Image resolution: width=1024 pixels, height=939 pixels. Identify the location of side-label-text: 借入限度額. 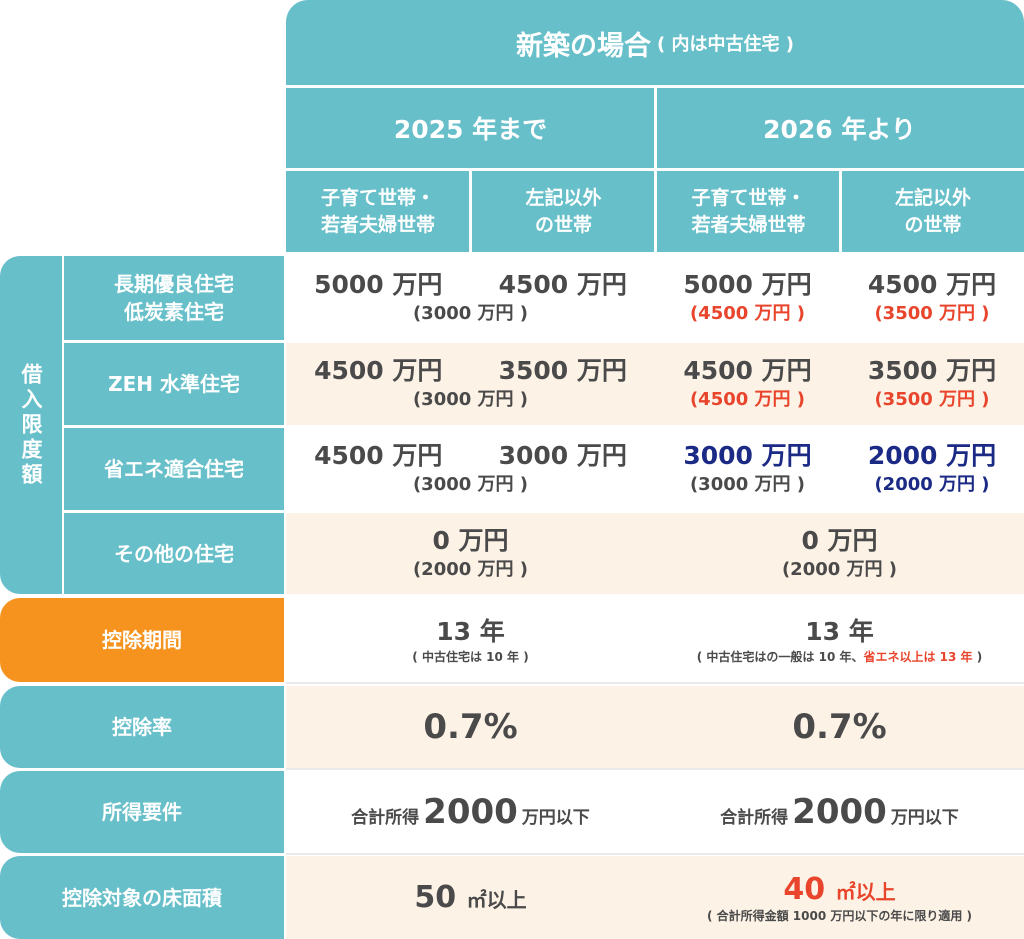
(31, 425).